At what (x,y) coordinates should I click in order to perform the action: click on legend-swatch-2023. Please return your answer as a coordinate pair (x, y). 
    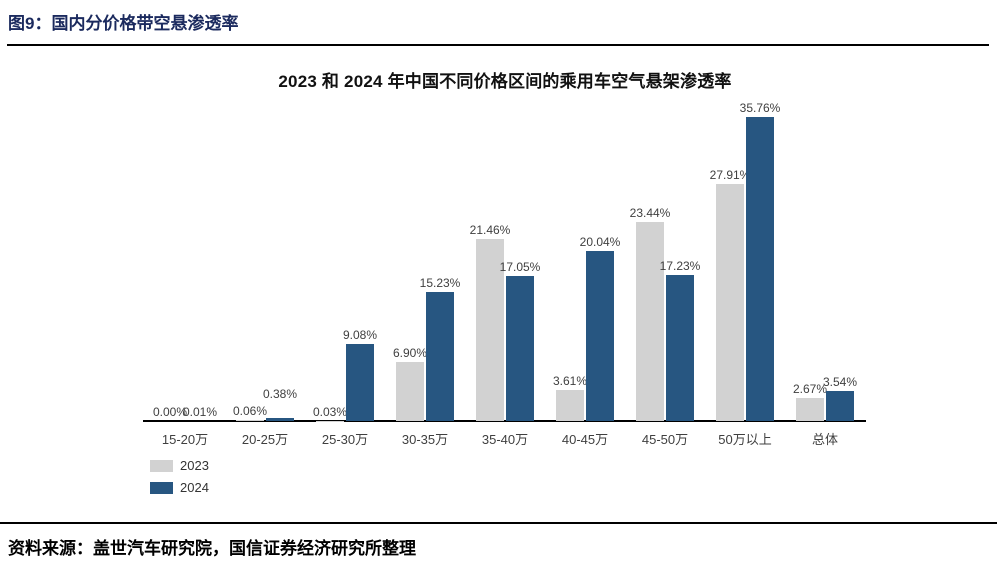
    Looking at the image, I should click on (161, 465).